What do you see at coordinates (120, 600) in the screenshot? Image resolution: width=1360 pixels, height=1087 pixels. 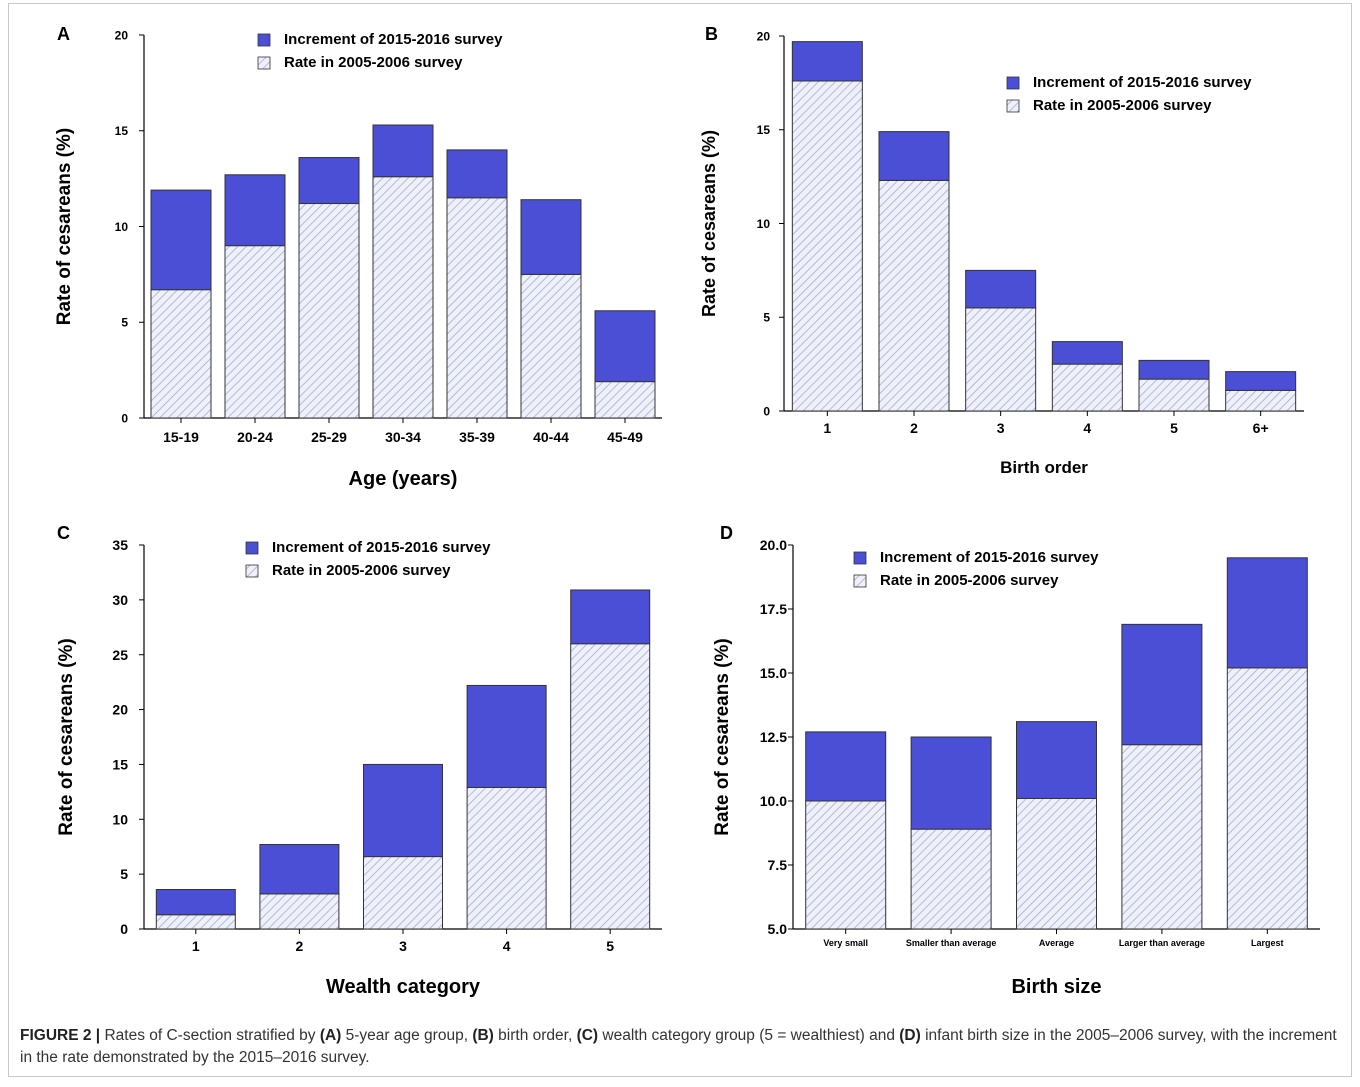 I see `y-tick-label-c: 30` at bounding box center [120, 600].